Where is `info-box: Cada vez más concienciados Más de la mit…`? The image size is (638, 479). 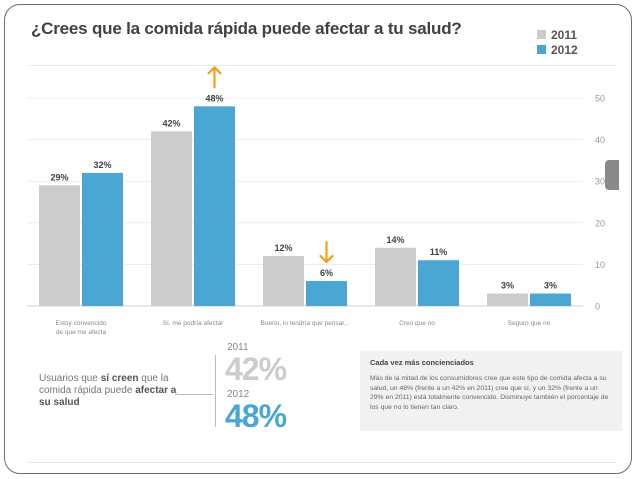 info-box: Cada vez más concienciados Más de la mit… is located at coordinates (491, 391).